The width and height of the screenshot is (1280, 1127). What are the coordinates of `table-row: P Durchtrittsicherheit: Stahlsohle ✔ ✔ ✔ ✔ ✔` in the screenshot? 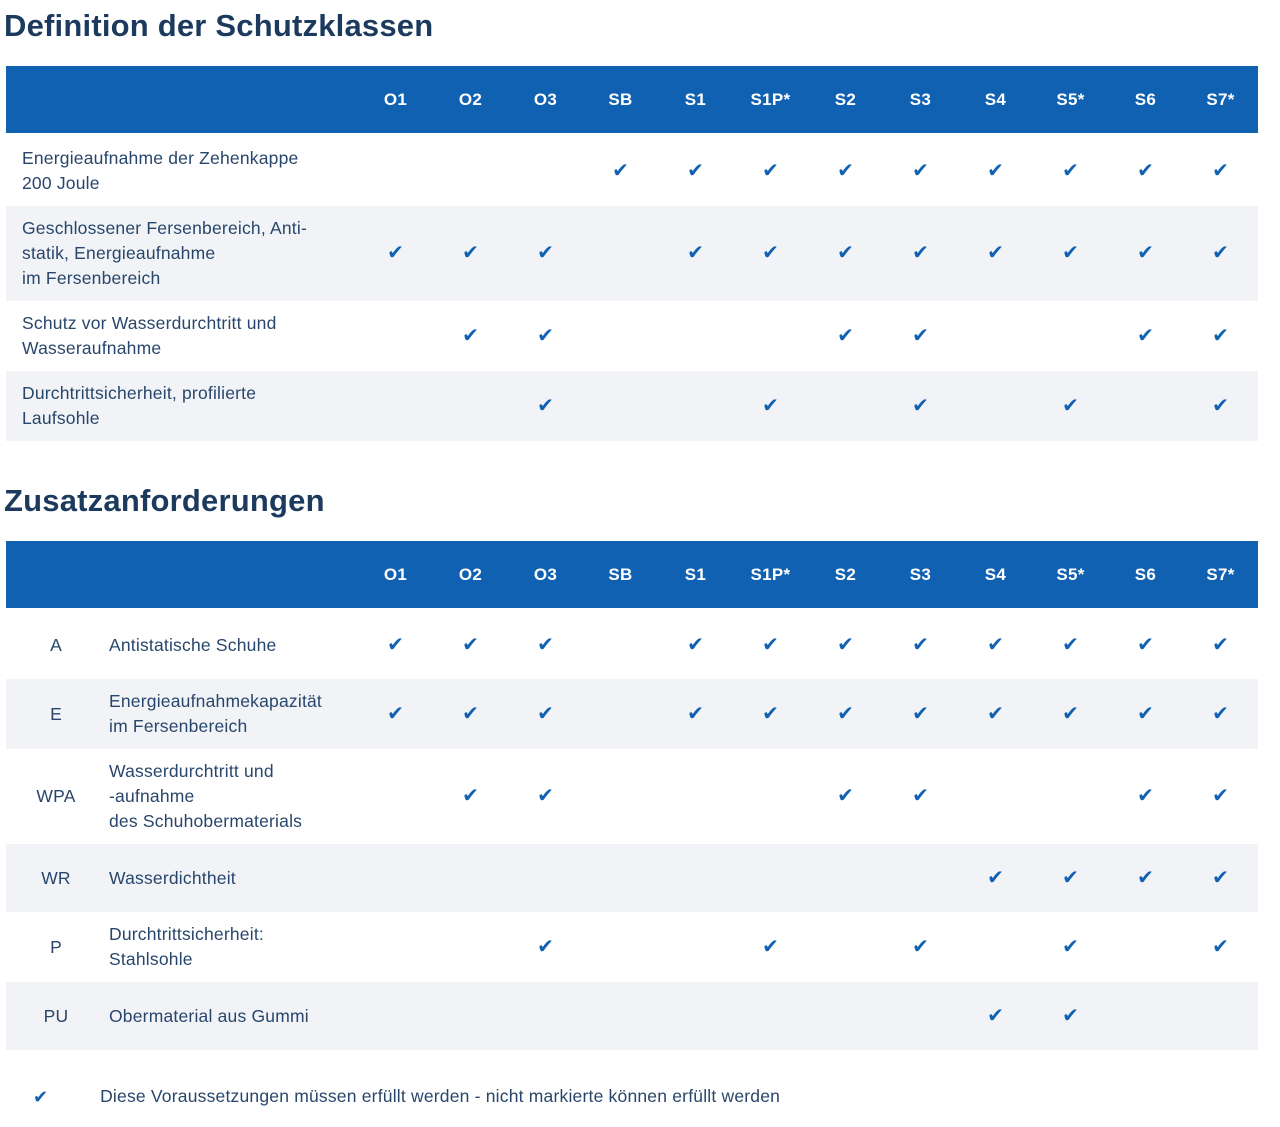 It's located at (632, 947).